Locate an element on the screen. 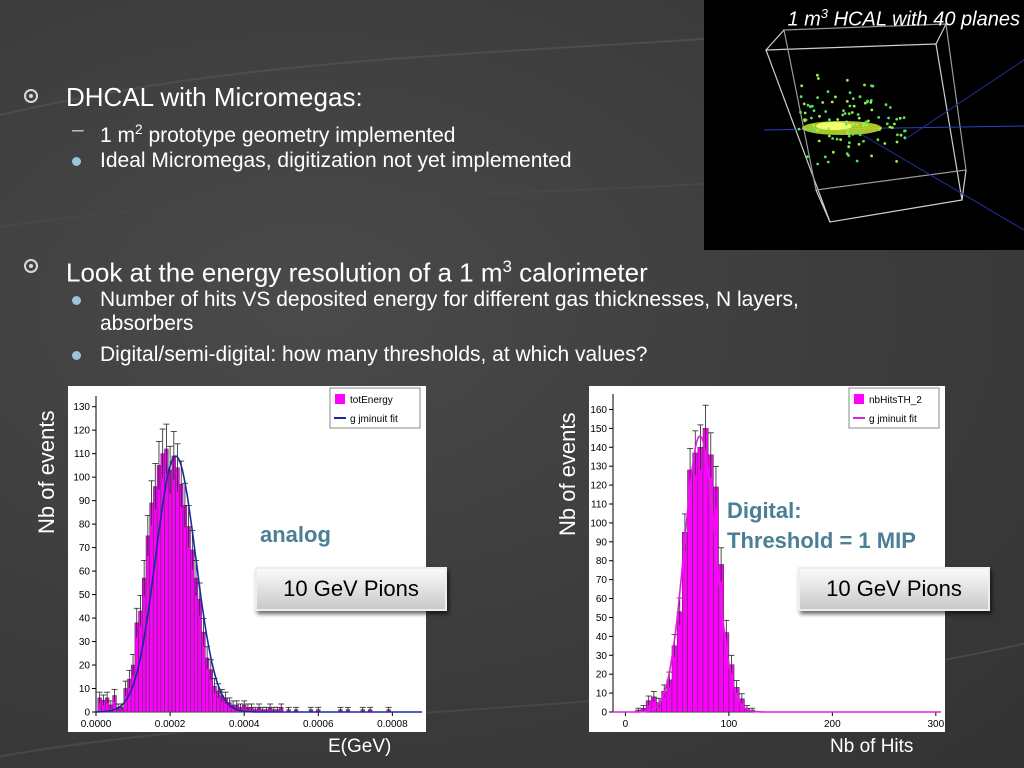 This screenshot has width=1024, height=768. sub-bullet-geometry-sup: 2 is located at coordinates (139, 129).